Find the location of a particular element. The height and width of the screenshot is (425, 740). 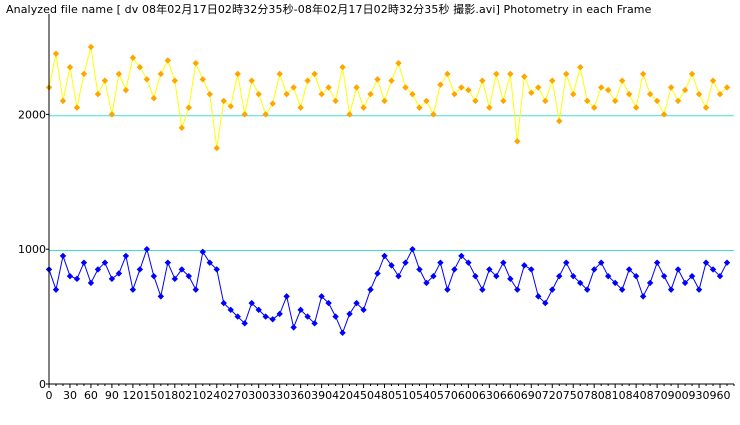

x-tick-label: 390 is located at coordinates (321, 395).